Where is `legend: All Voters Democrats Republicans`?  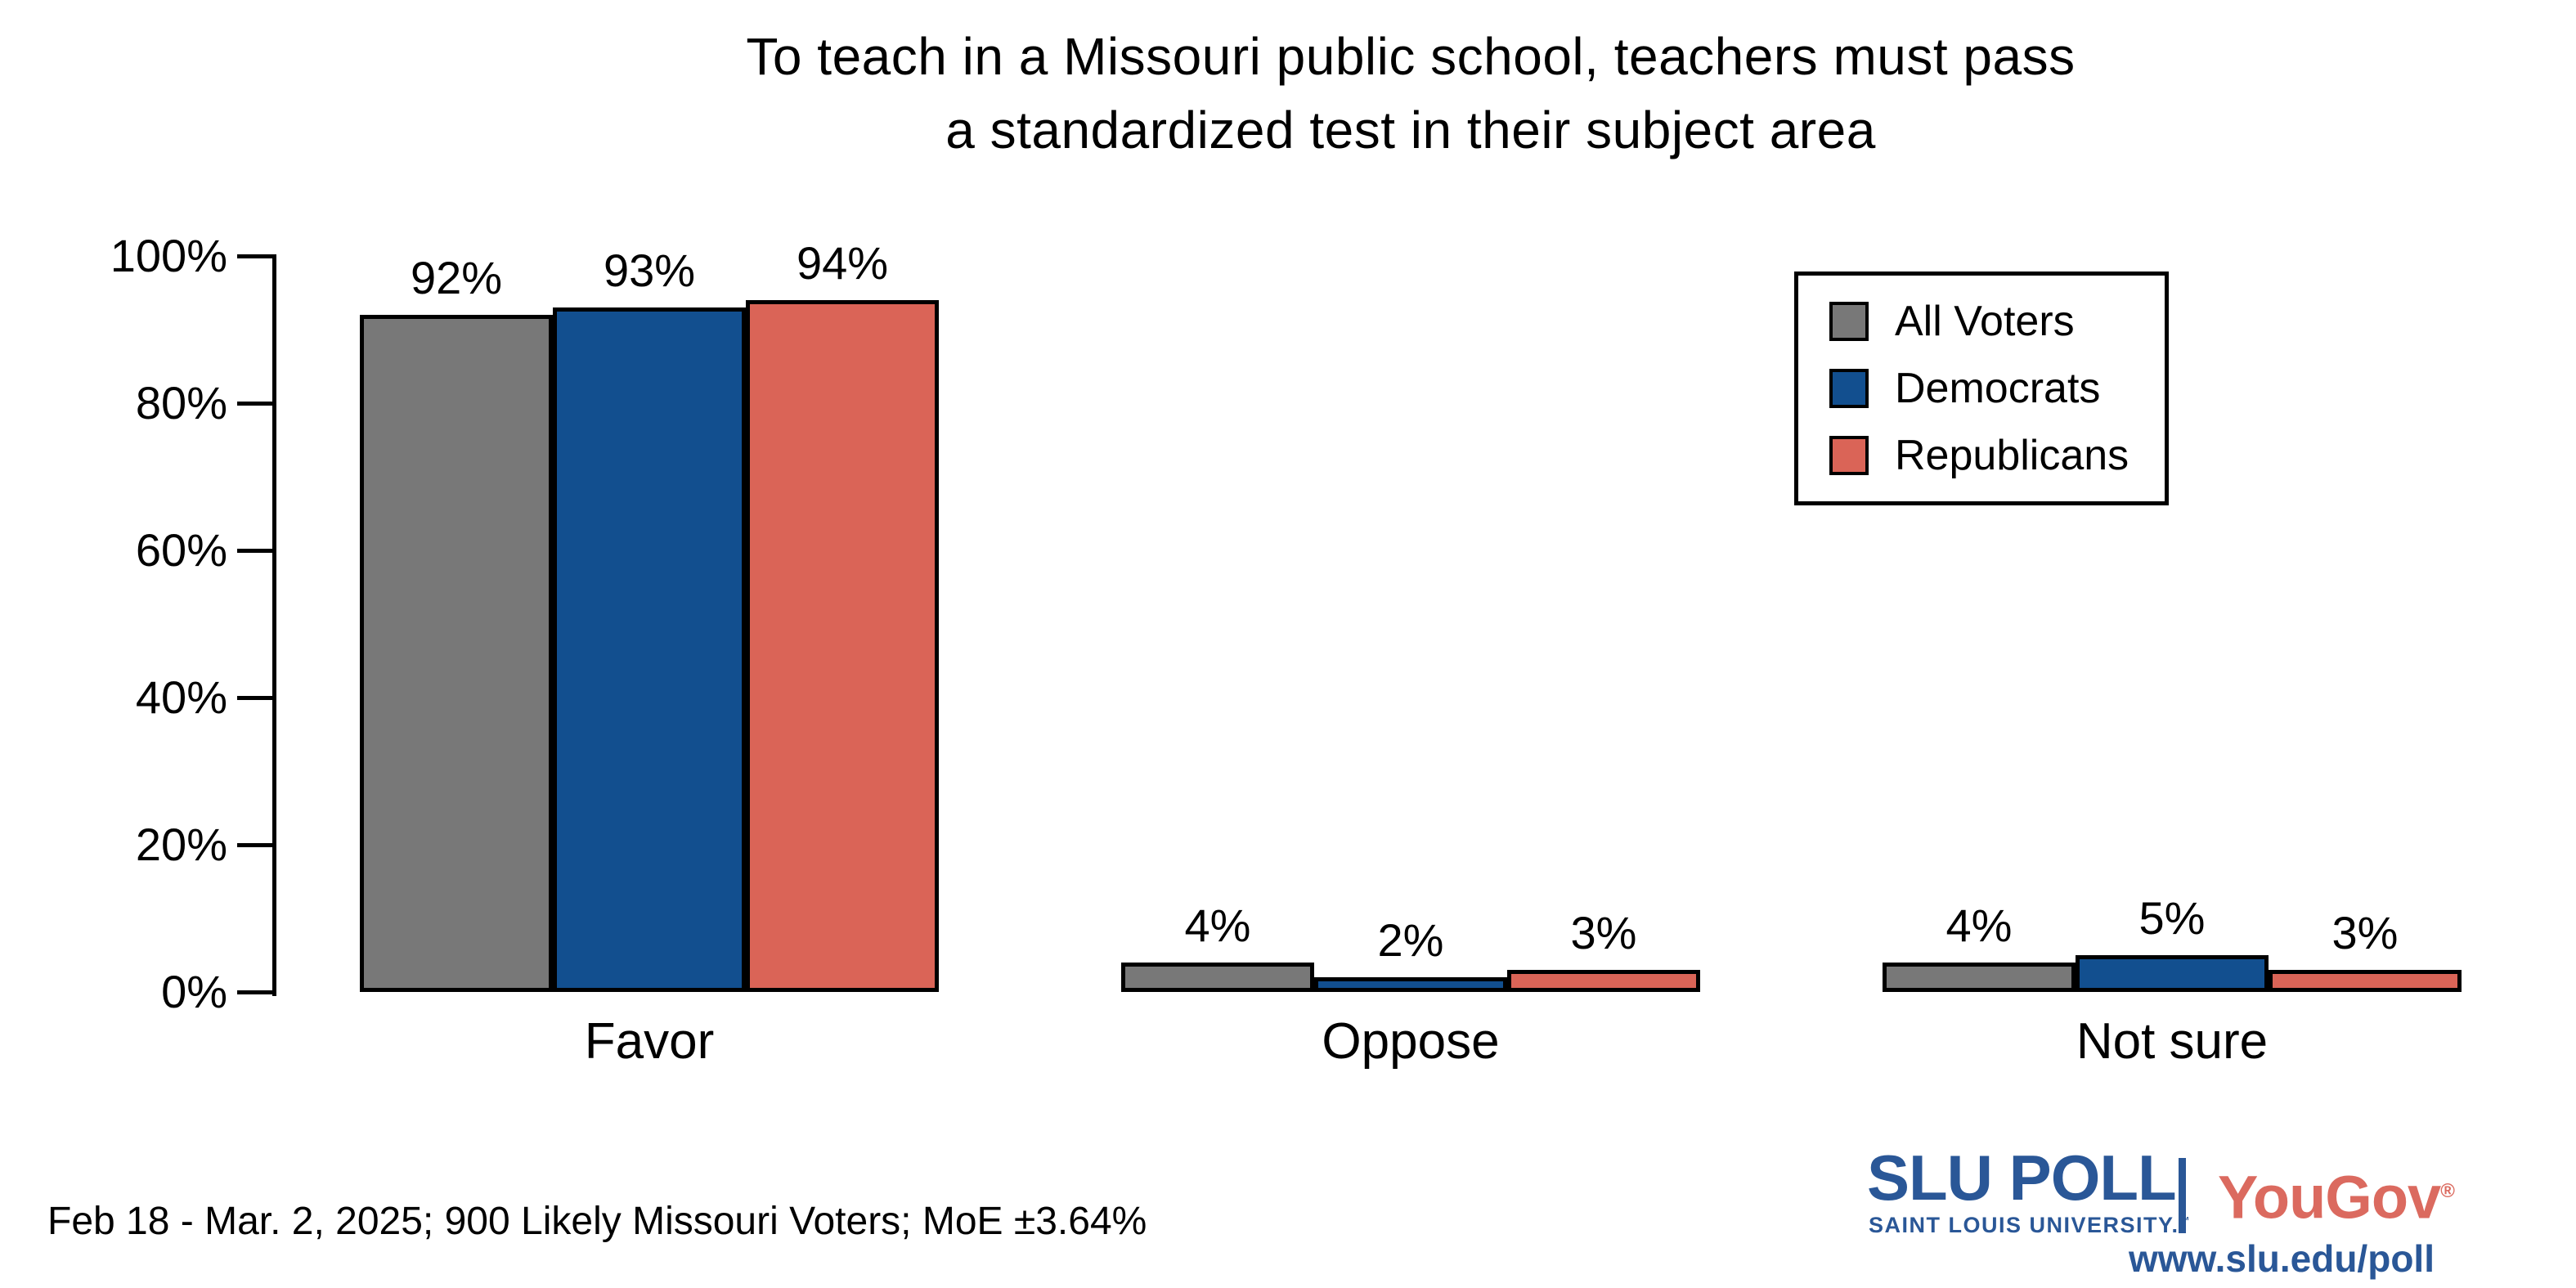 legend: All Voters Democrats Republicans is located at coordinates (1982, 388).